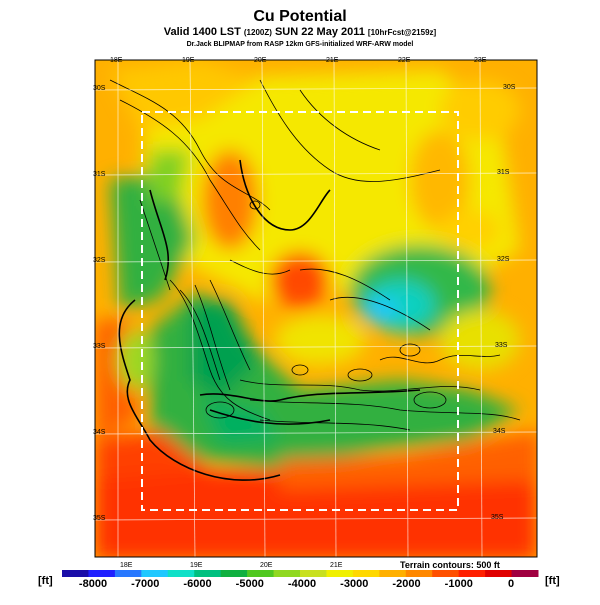  What do you see at coordinates (402, 32) in the screenshot?
I see `forecast-info: [10hrFcst@2159z]` at bounding box center [402, 32].